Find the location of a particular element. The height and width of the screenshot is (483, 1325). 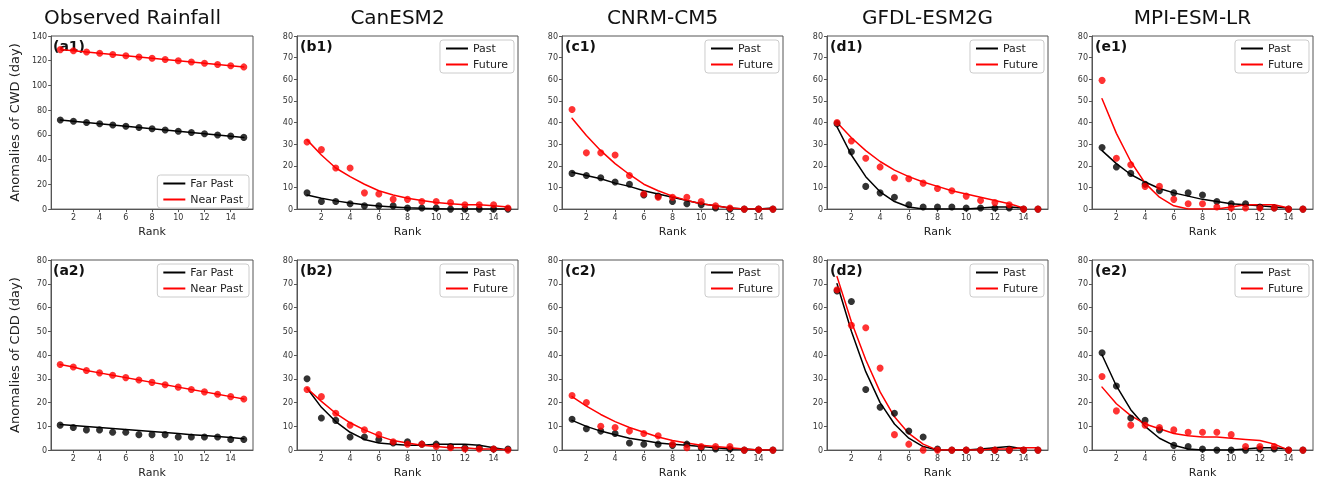

y-tick-label: 100 is located at coordinates (39, 85).